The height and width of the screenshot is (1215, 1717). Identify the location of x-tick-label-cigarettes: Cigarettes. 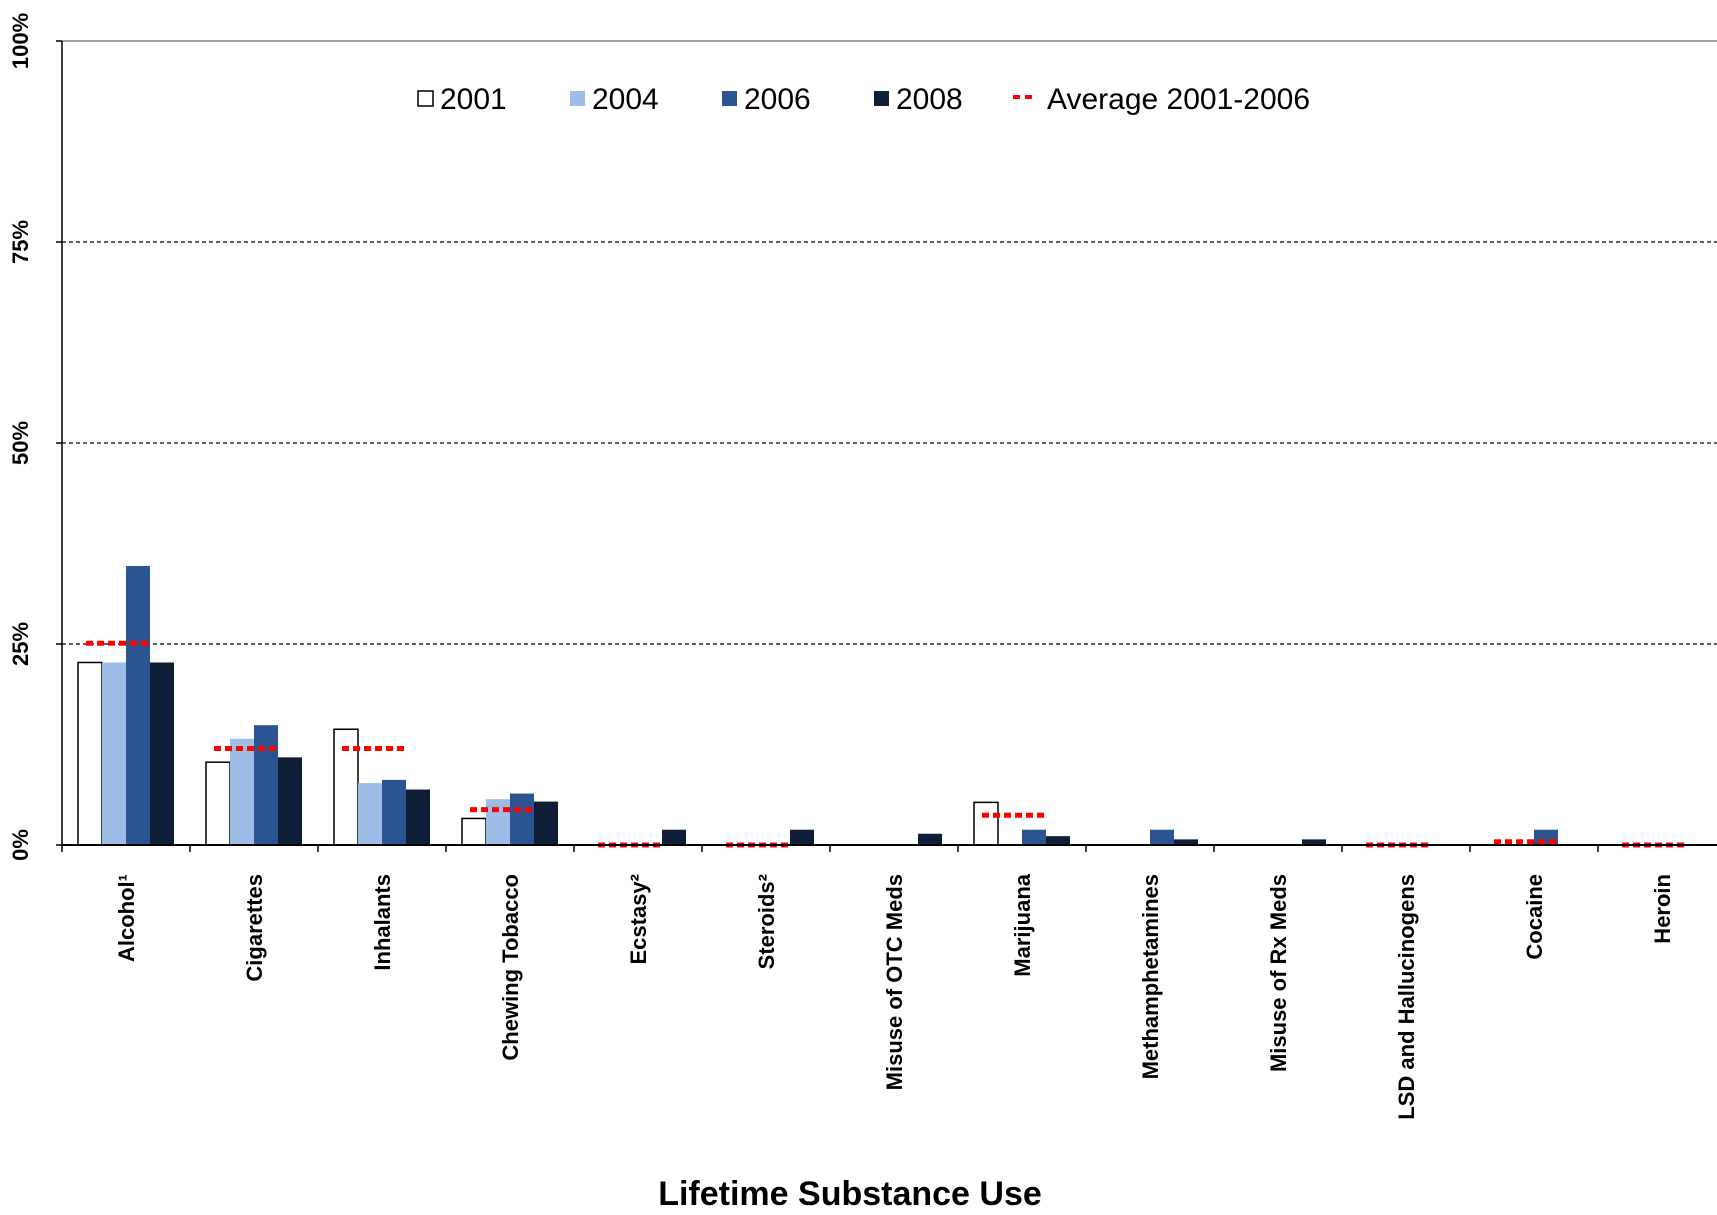
(254, 928).